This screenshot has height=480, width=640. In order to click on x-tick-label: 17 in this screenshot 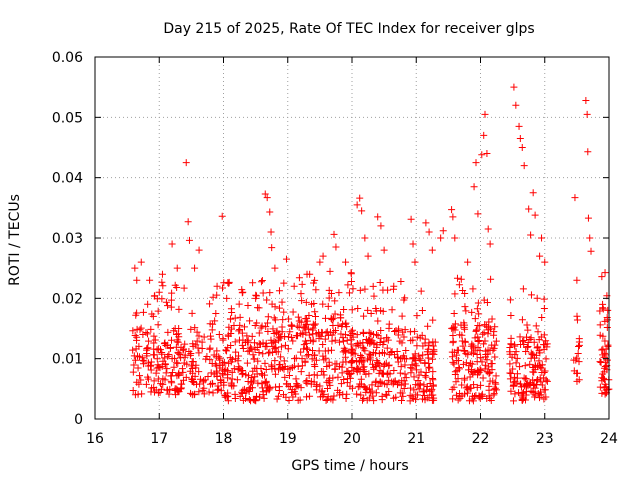, I will do `click(159, 439)`.